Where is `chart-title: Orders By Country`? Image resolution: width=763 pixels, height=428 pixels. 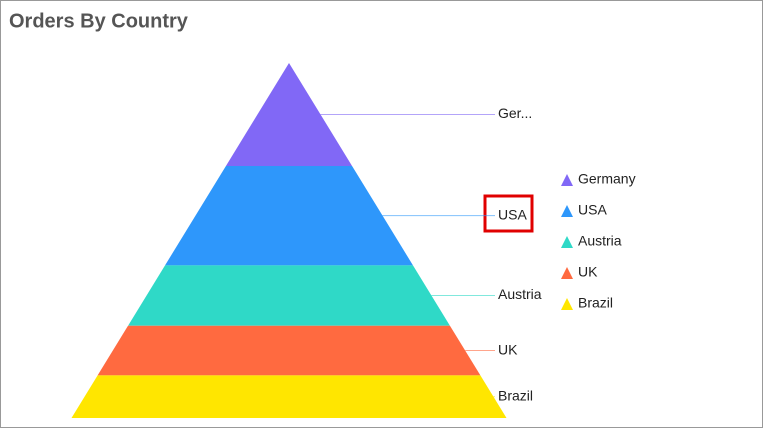 chart-title: Orders By Country is located at coordinates (99, 21).